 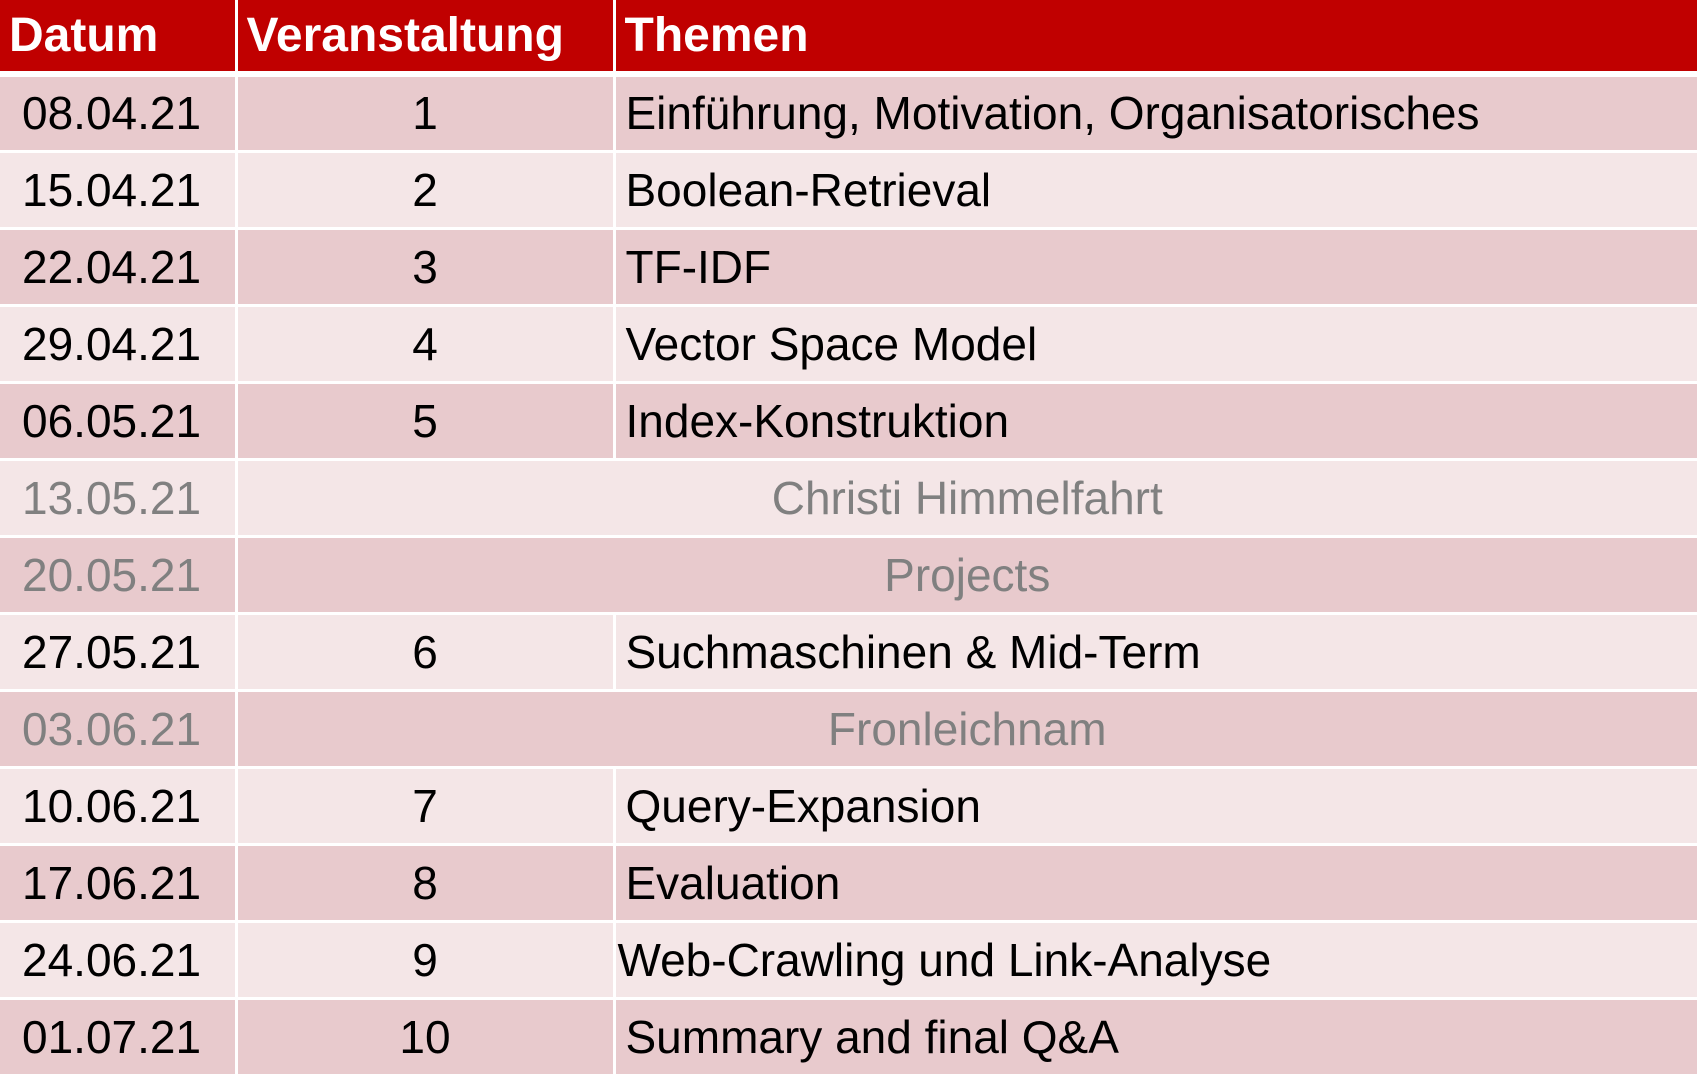 I want to click on date-cell: 13.05.21, so click(x=119, y=498).